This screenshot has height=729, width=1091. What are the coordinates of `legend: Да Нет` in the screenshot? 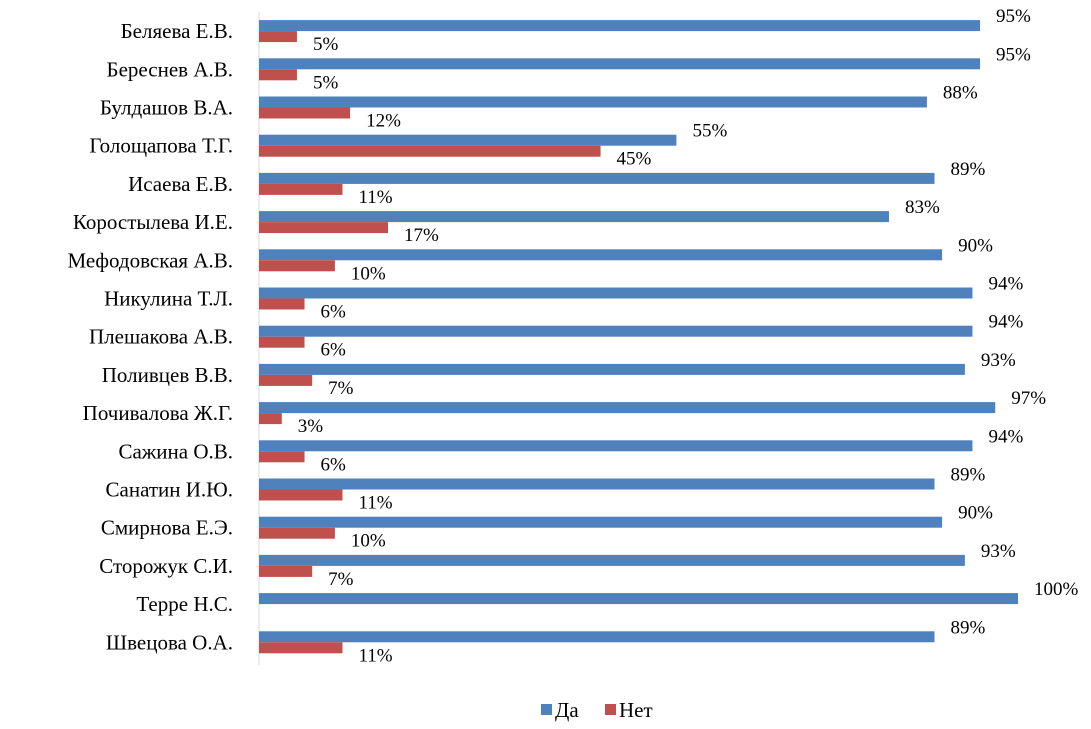 It's located at (597, 710).